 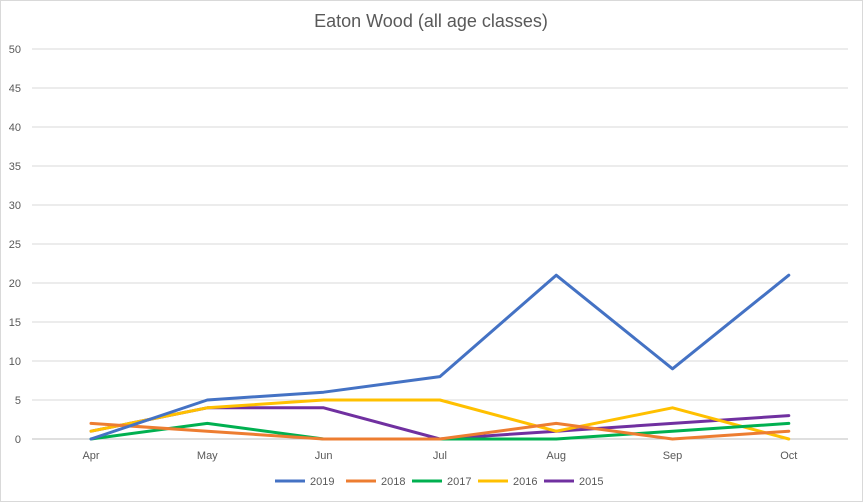 I want to click on y-tick-label: 45, so click(x=15, y=89).